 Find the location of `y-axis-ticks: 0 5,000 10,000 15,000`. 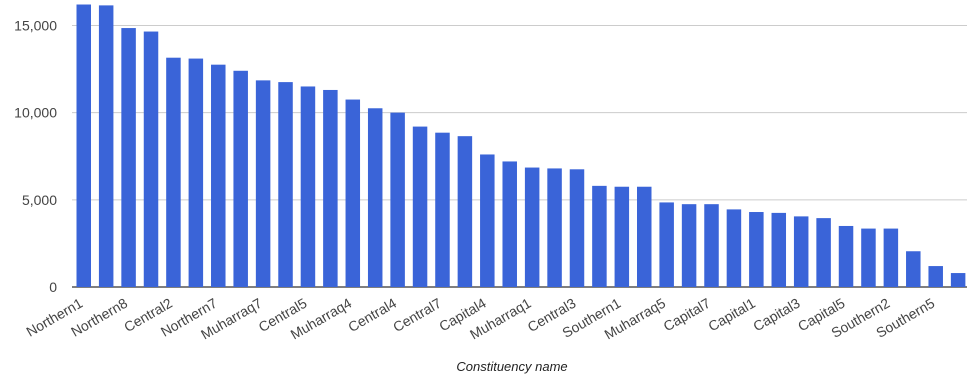

y-axis-ticks: 0 5,000 10,000 15,000 is located at coordinates (35, 156).